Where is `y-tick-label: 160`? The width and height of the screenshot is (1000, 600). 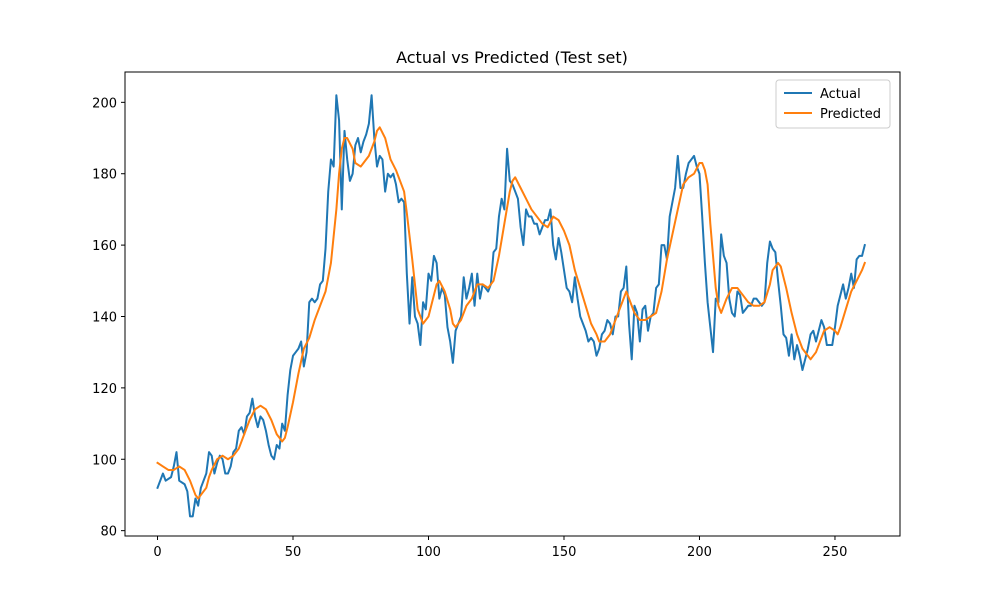 y-tick-label: 160 is located at coordinates (104, 246).